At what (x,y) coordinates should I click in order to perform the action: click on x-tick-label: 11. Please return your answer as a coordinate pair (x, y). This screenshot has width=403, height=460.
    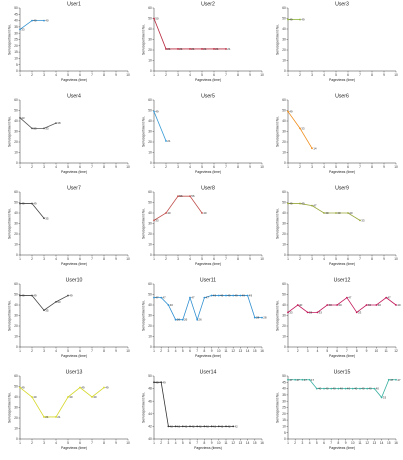
    Looking at the image, I should click on (360, 443).